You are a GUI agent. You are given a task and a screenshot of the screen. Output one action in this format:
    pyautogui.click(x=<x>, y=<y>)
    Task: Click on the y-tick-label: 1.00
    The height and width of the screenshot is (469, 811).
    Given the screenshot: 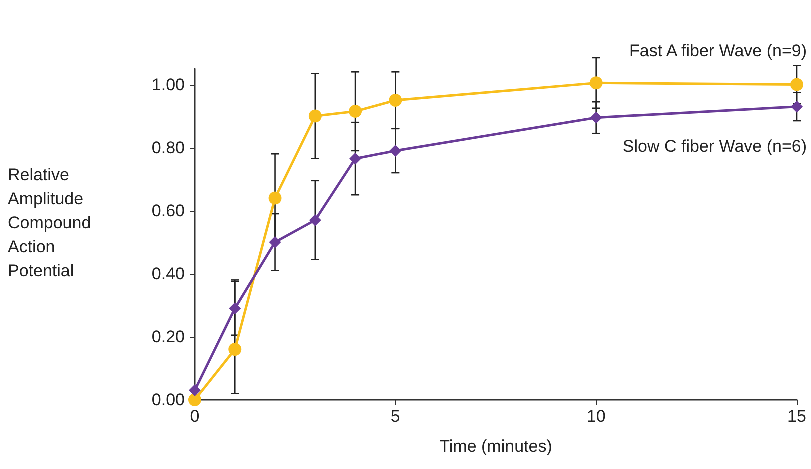 What is the action you would take?
    pyautogui.click(x=168, y=84)
    